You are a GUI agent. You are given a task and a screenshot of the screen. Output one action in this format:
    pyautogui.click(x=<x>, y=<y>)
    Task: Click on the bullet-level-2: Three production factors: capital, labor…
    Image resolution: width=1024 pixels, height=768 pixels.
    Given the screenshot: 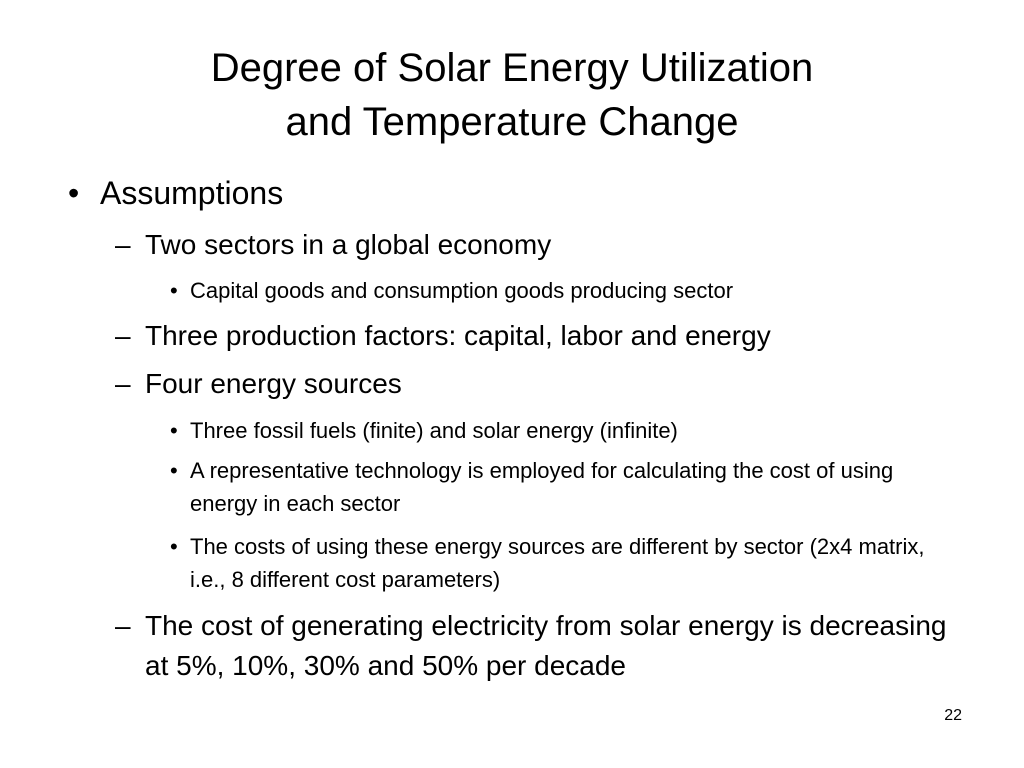 What is the action you would take?
    pyautogui.click(x=537, y=336)
    